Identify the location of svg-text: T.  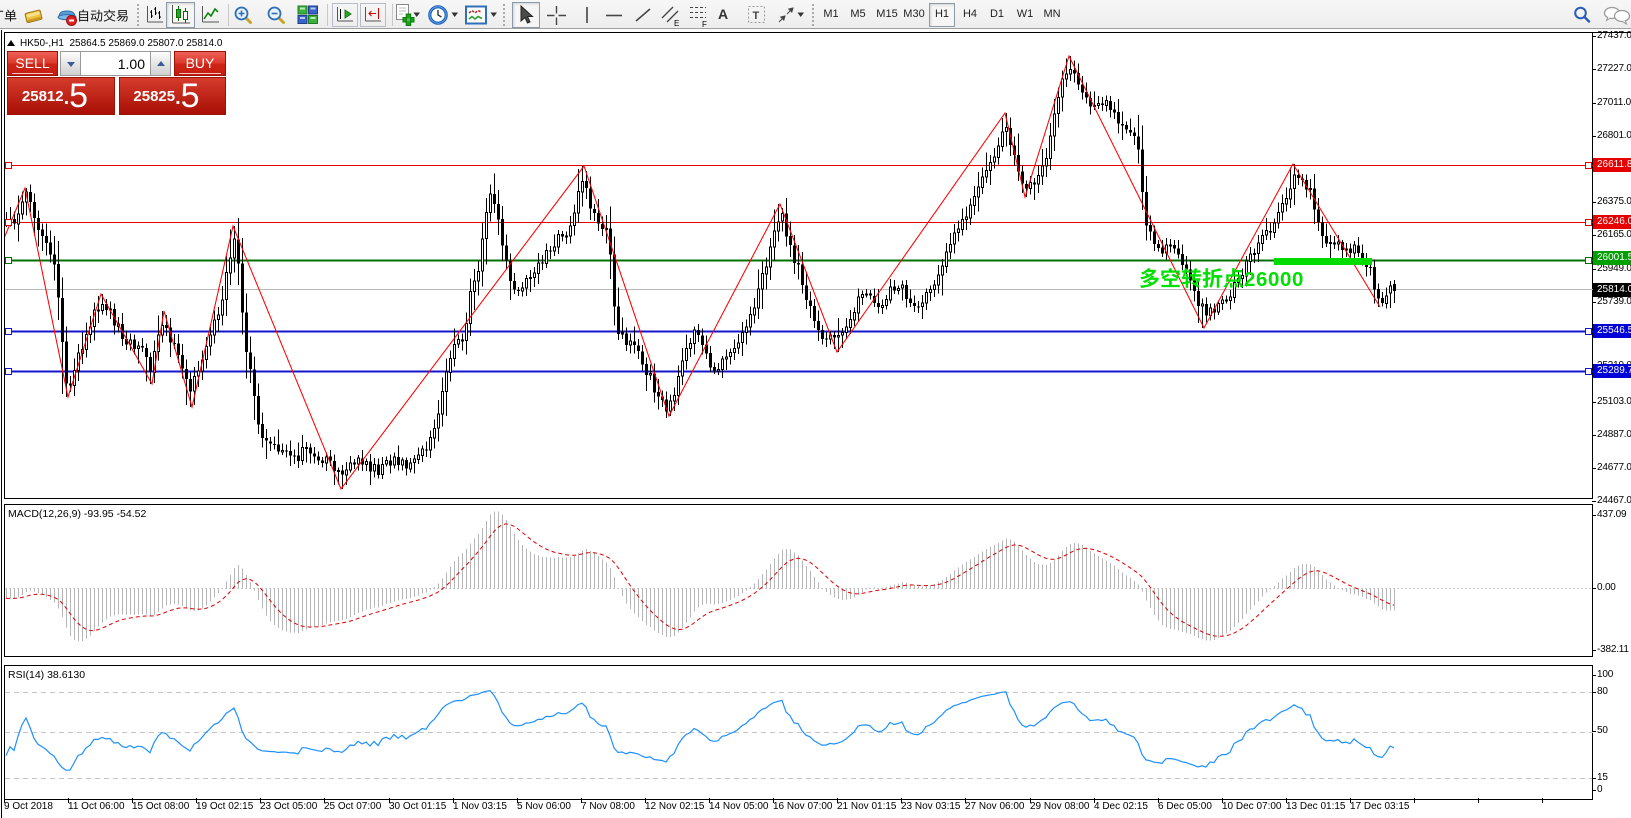
(756, 16).